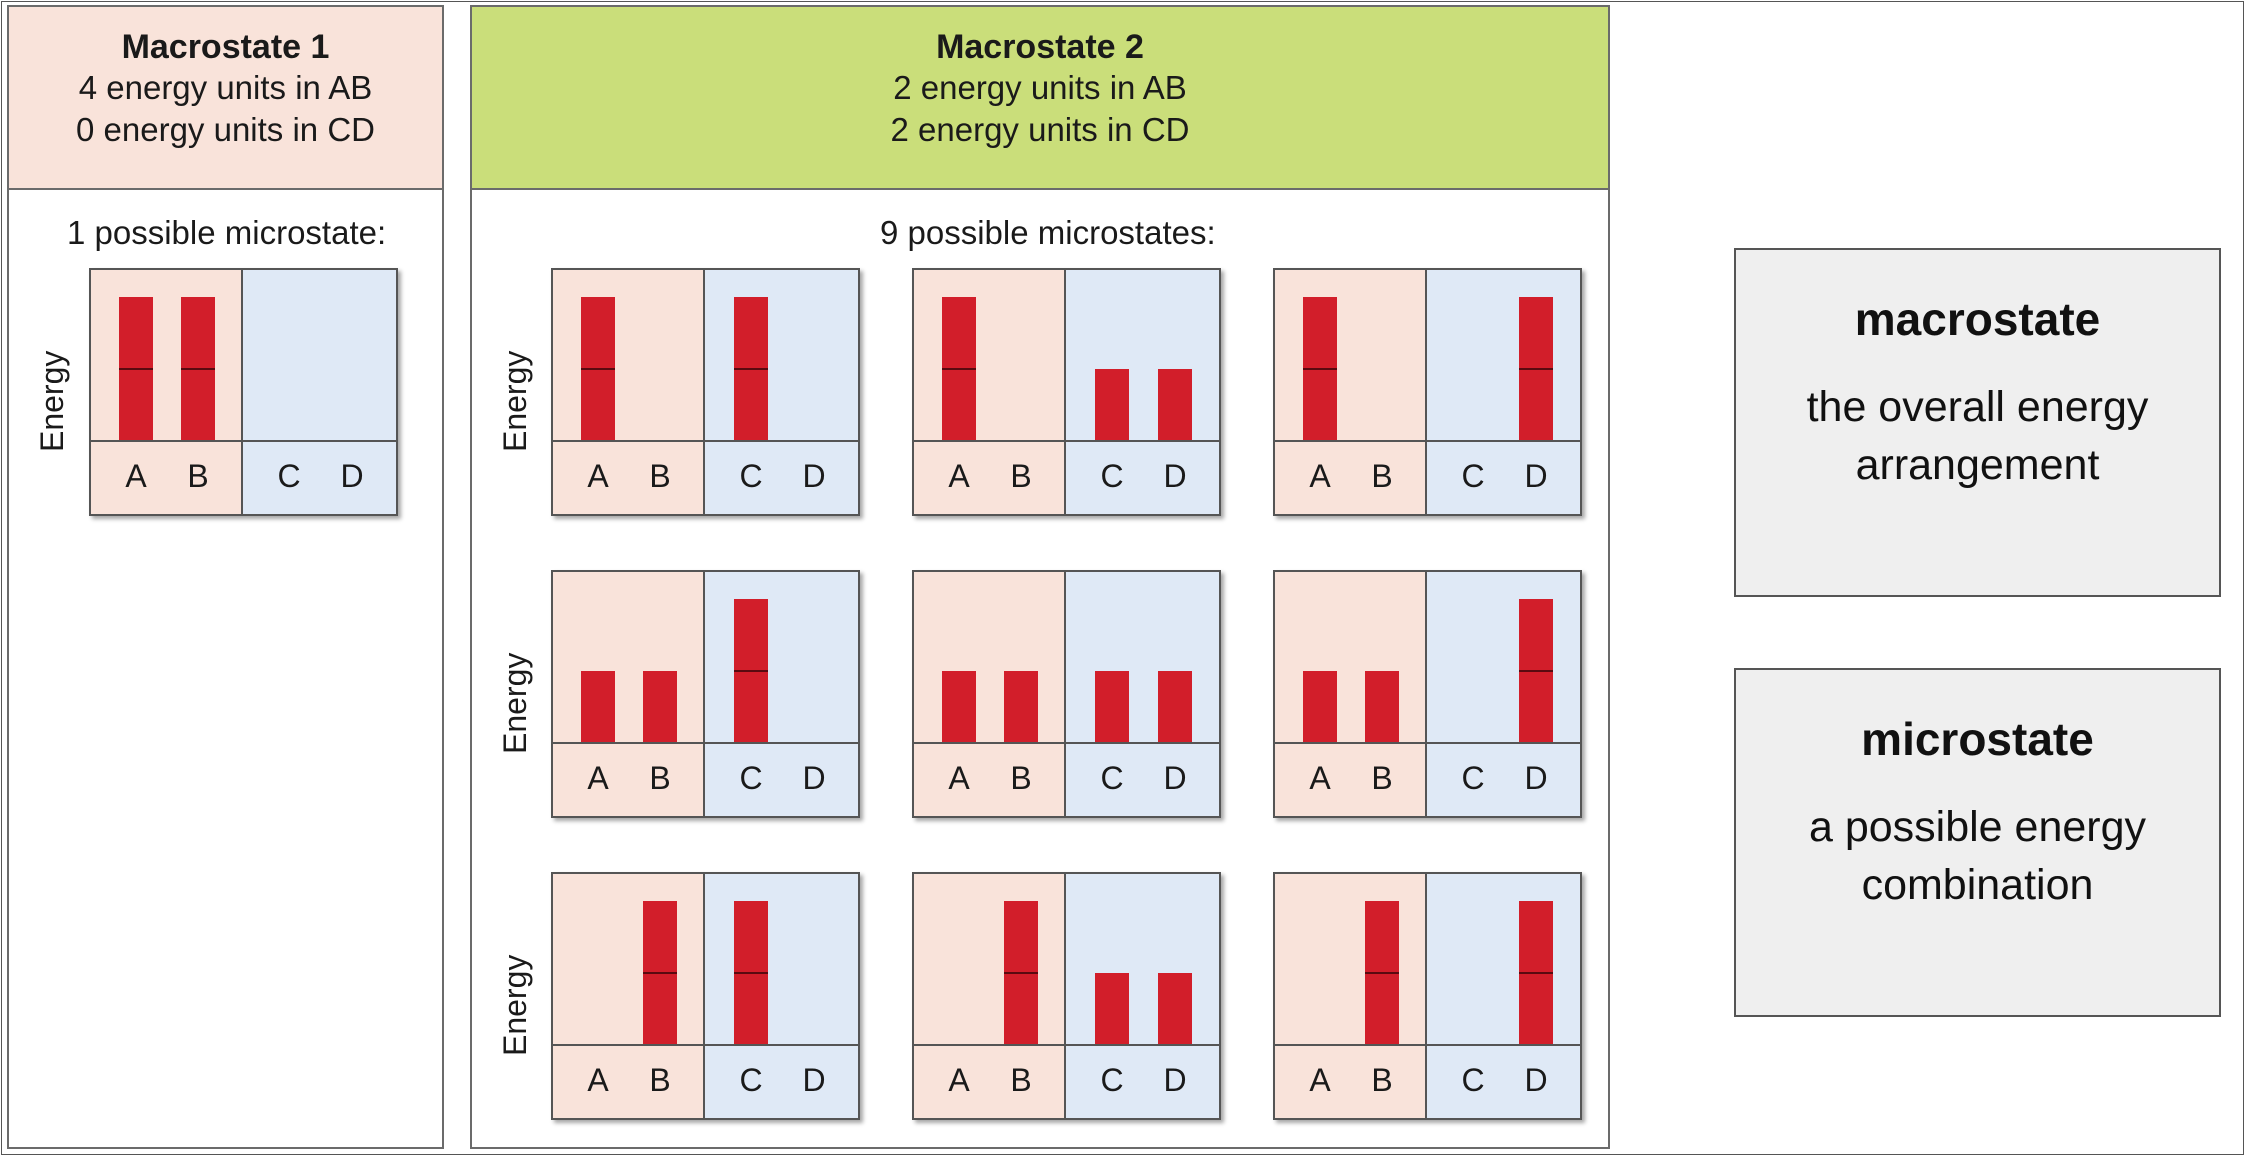 This screenshot has height=1158, width=2247. Describe the element at coordinates (225, 47) in the screenshot. I see `macrostate-1-title: Macrostate 1` at that location.